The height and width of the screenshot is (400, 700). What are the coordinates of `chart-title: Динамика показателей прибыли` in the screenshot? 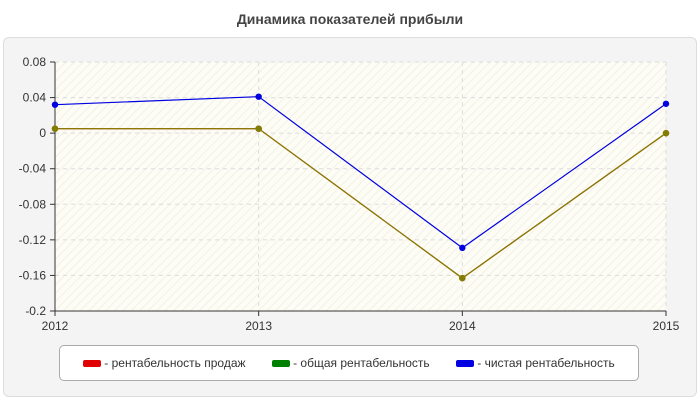 It's located at (350, 19).